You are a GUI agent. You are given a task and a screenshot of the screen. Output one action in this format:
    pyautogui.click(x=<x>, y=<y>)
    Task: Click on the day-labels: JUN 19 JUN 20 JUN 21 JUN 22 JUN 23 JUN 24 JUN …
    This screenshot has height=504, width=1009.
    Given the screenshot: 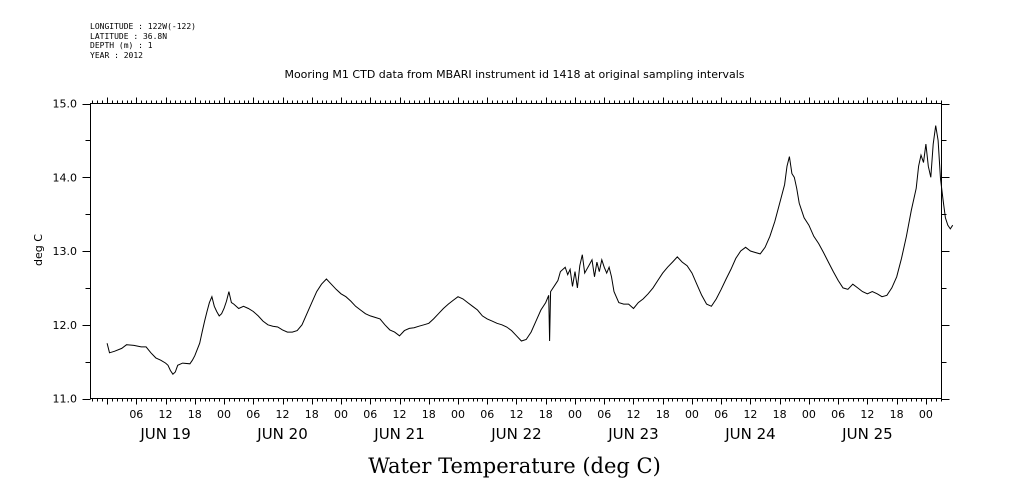 What is the action you would take?
    pyautogui.click(x=515, y=434)
    